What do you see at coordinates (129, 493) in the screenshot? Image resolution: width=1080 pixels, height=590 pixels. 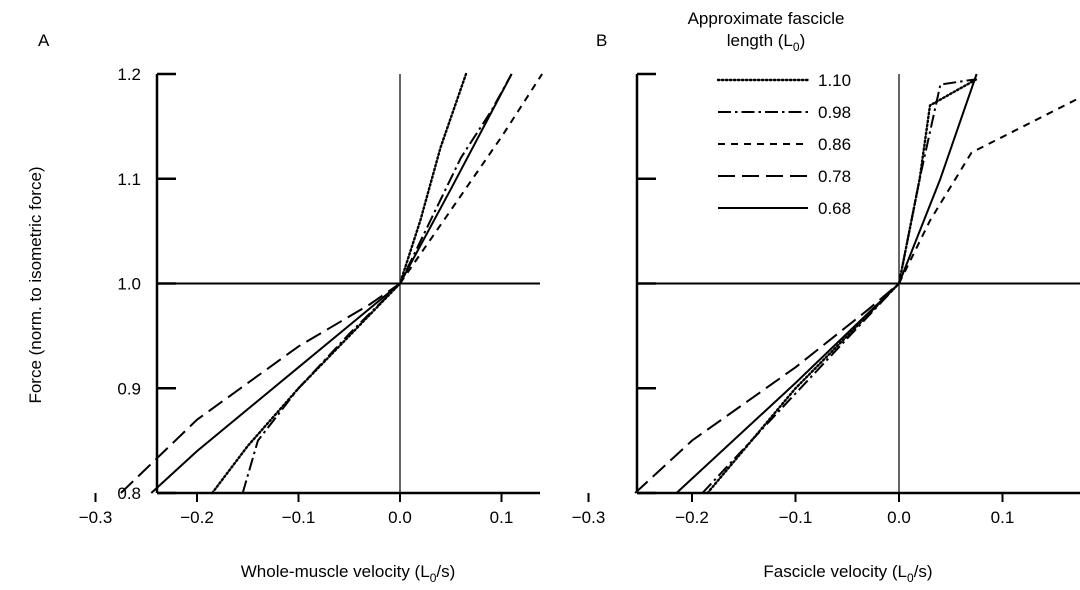 I see `y-tick-label: 0.8` at bounding box center [129, 493].